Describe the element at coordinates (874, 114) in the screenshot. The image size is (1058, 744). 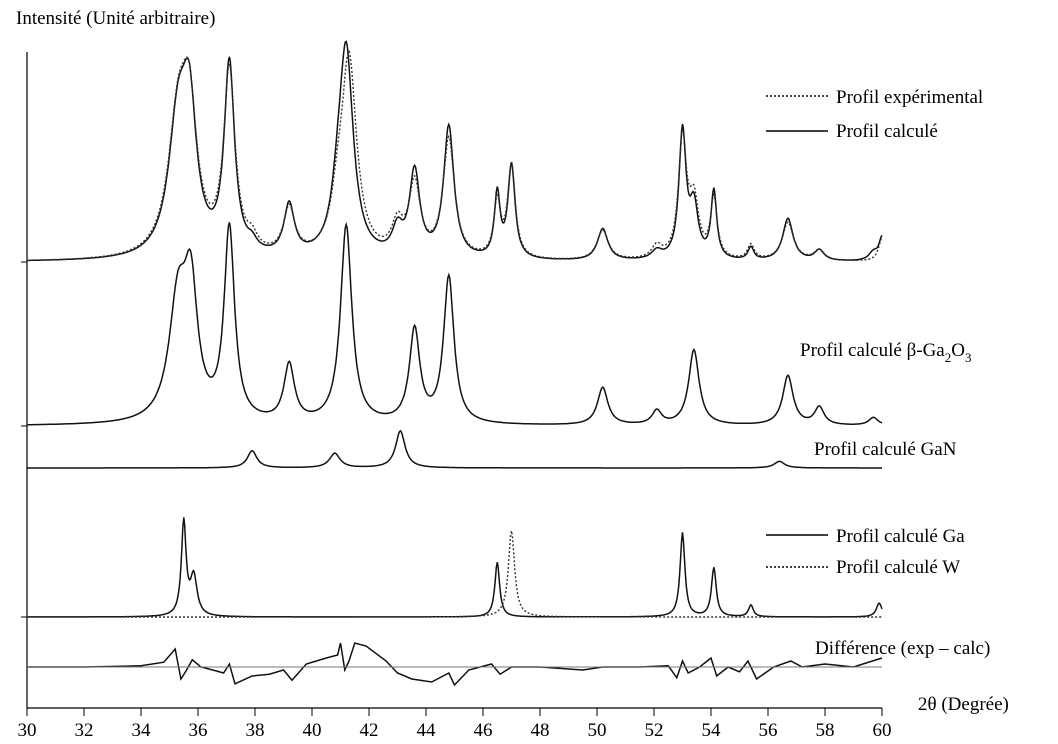
I see `legend-top: Profil expérimental Profil calculé` at that location.